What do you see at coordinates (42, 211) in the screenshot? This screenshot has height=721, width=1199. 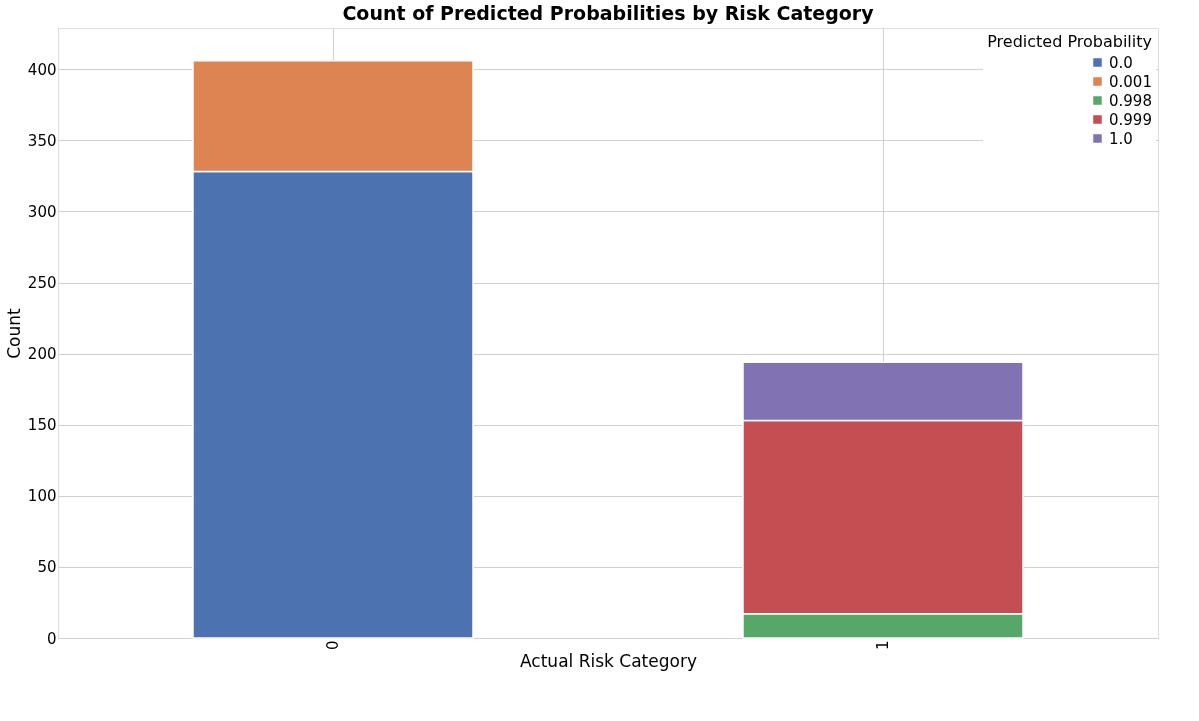 I see `y-tick-label: 300` at bounding box center [42, 211].